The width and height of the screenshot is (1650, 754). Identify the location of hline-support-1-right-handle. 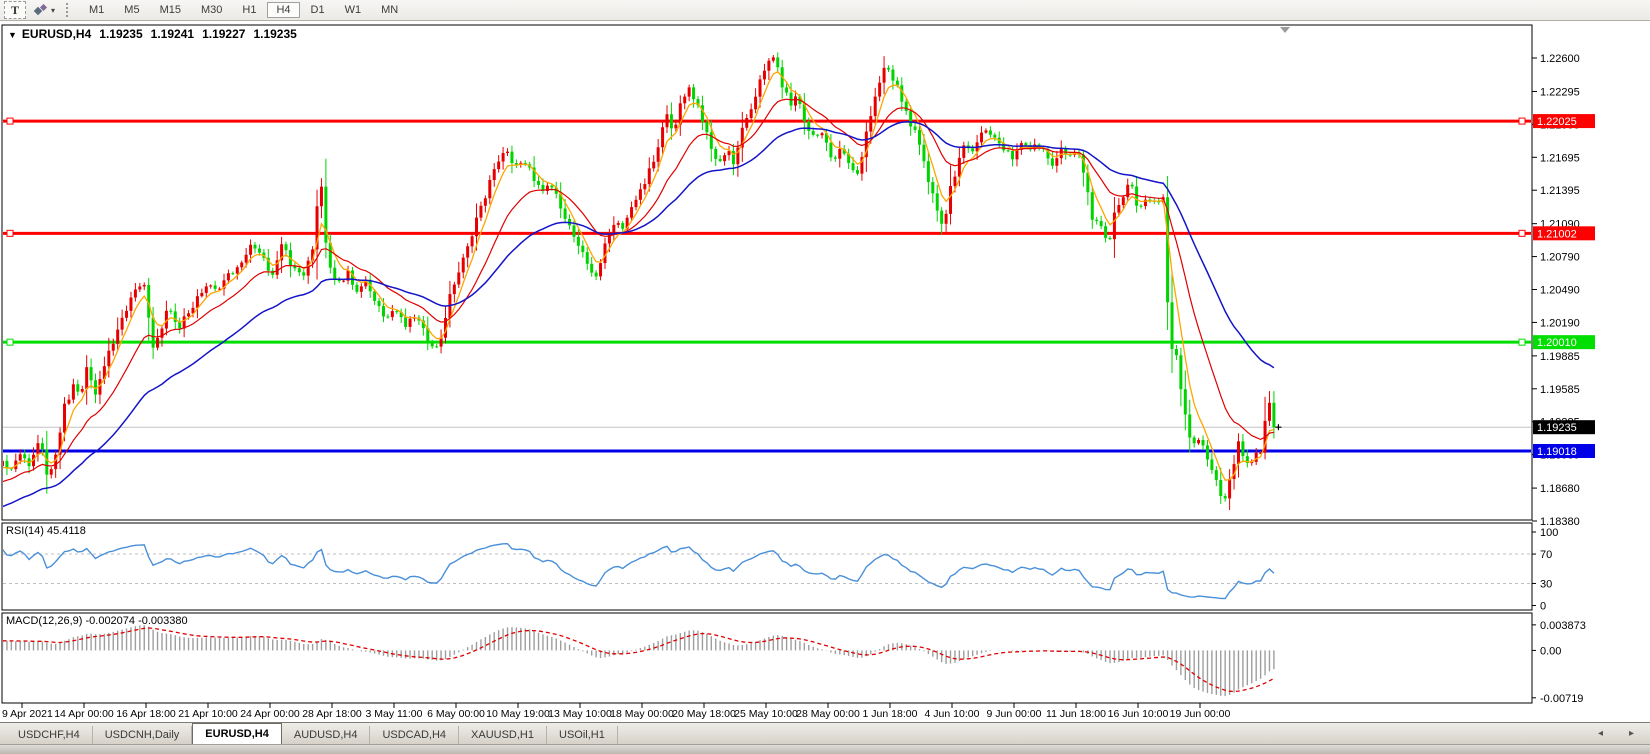
(1522, 342).